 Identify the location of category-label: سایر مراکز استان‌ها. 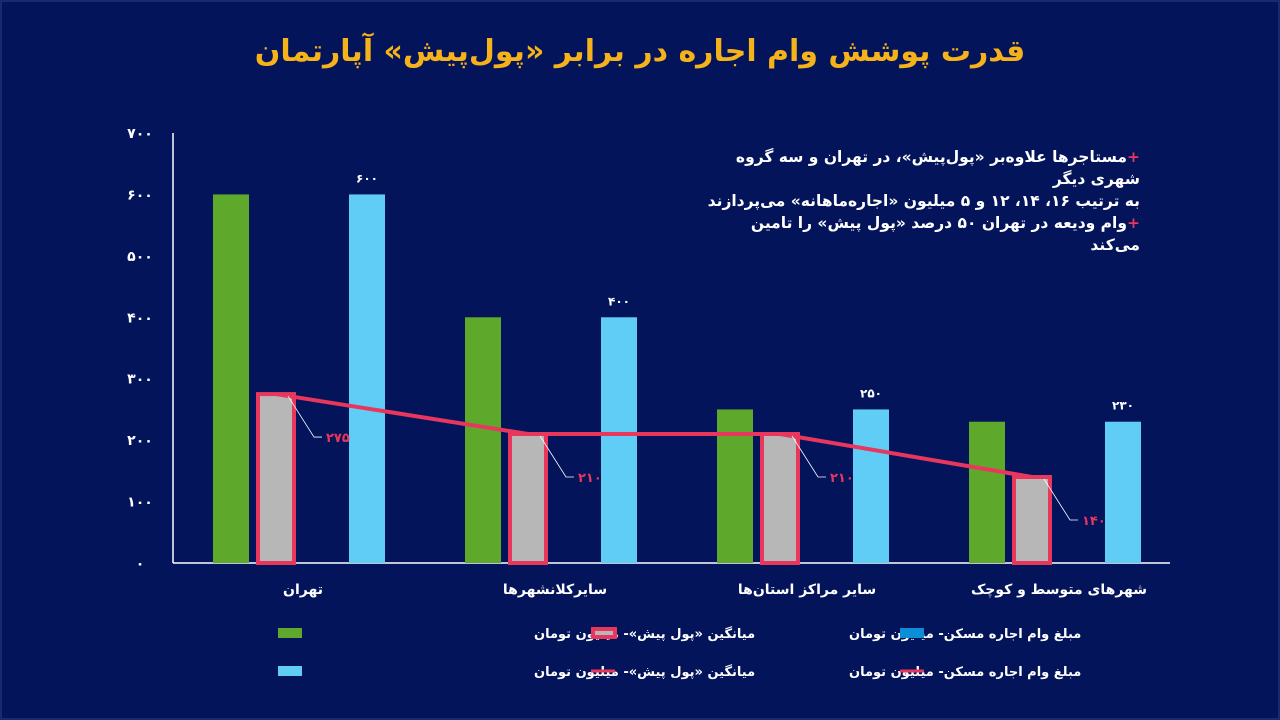
(807, 590).